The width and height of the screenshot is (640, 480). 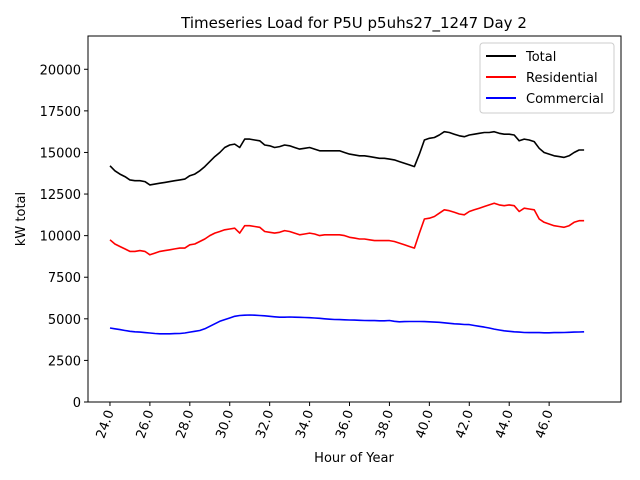 What do you see at coordinates (60, 112) in the screenshot?
I see `y-tick-label: 17500` at bounding box center [60, 112].